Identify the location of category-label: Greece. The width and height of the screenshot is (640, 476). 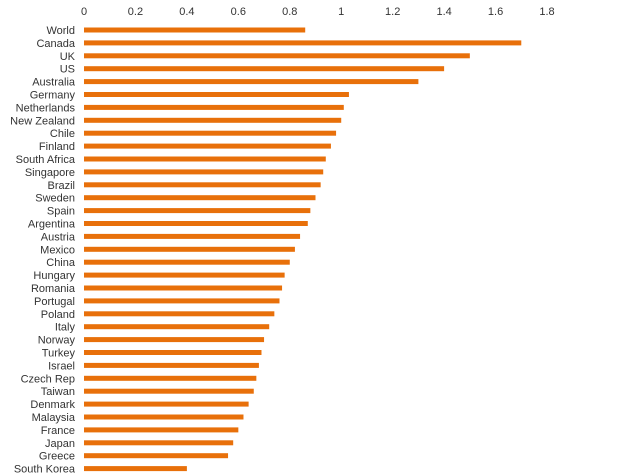
(57, 457).